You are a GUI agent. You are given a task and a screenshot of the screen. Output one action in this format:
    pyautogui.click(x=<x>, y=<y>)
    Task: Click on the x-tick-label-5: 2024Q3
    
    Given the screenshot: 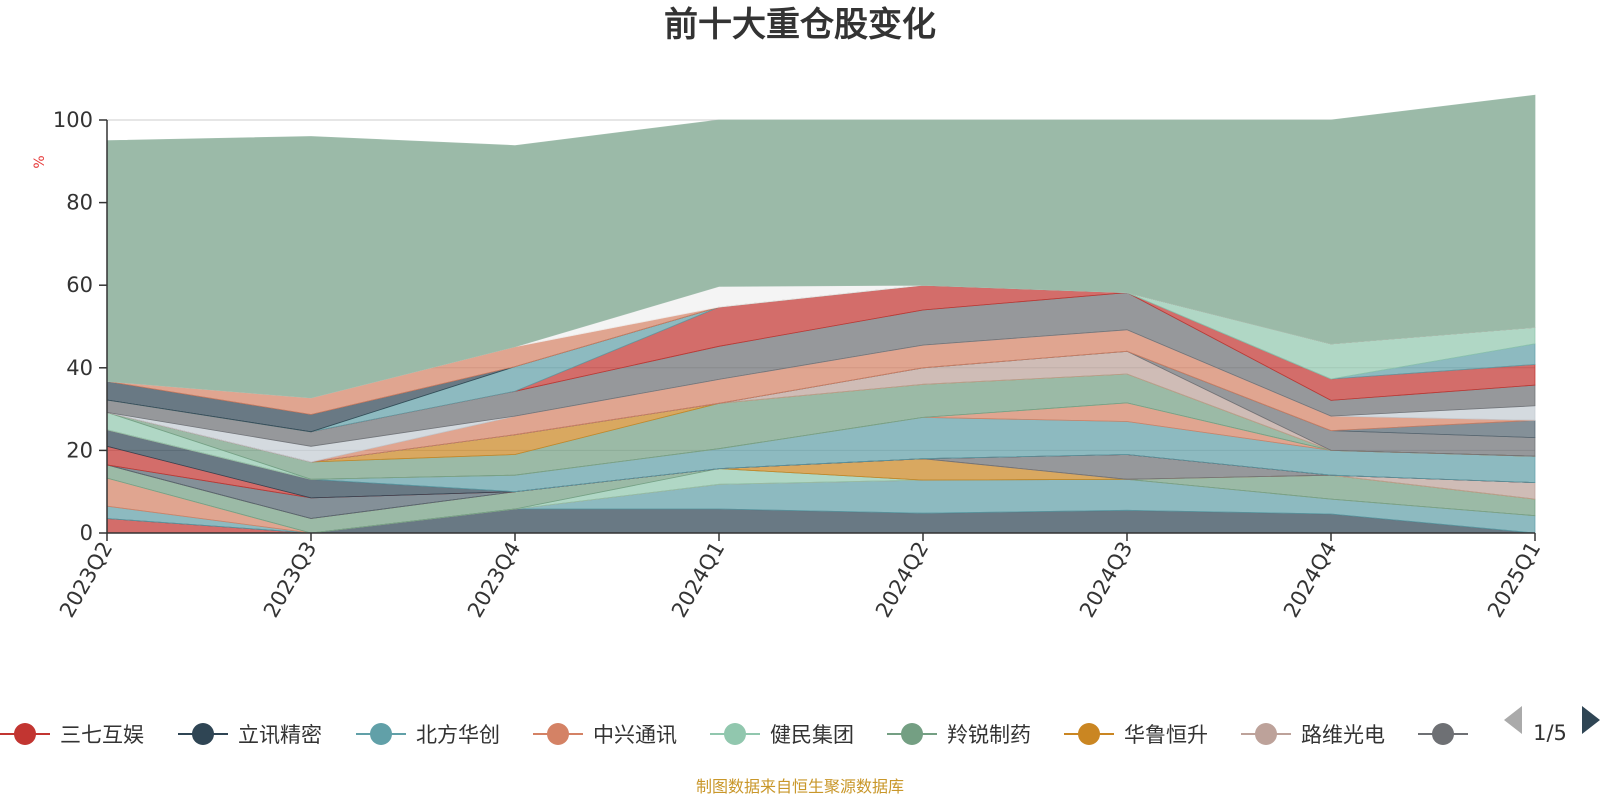 What is the action you would take?
    pyautogui.click(x=1106, y=580)
    